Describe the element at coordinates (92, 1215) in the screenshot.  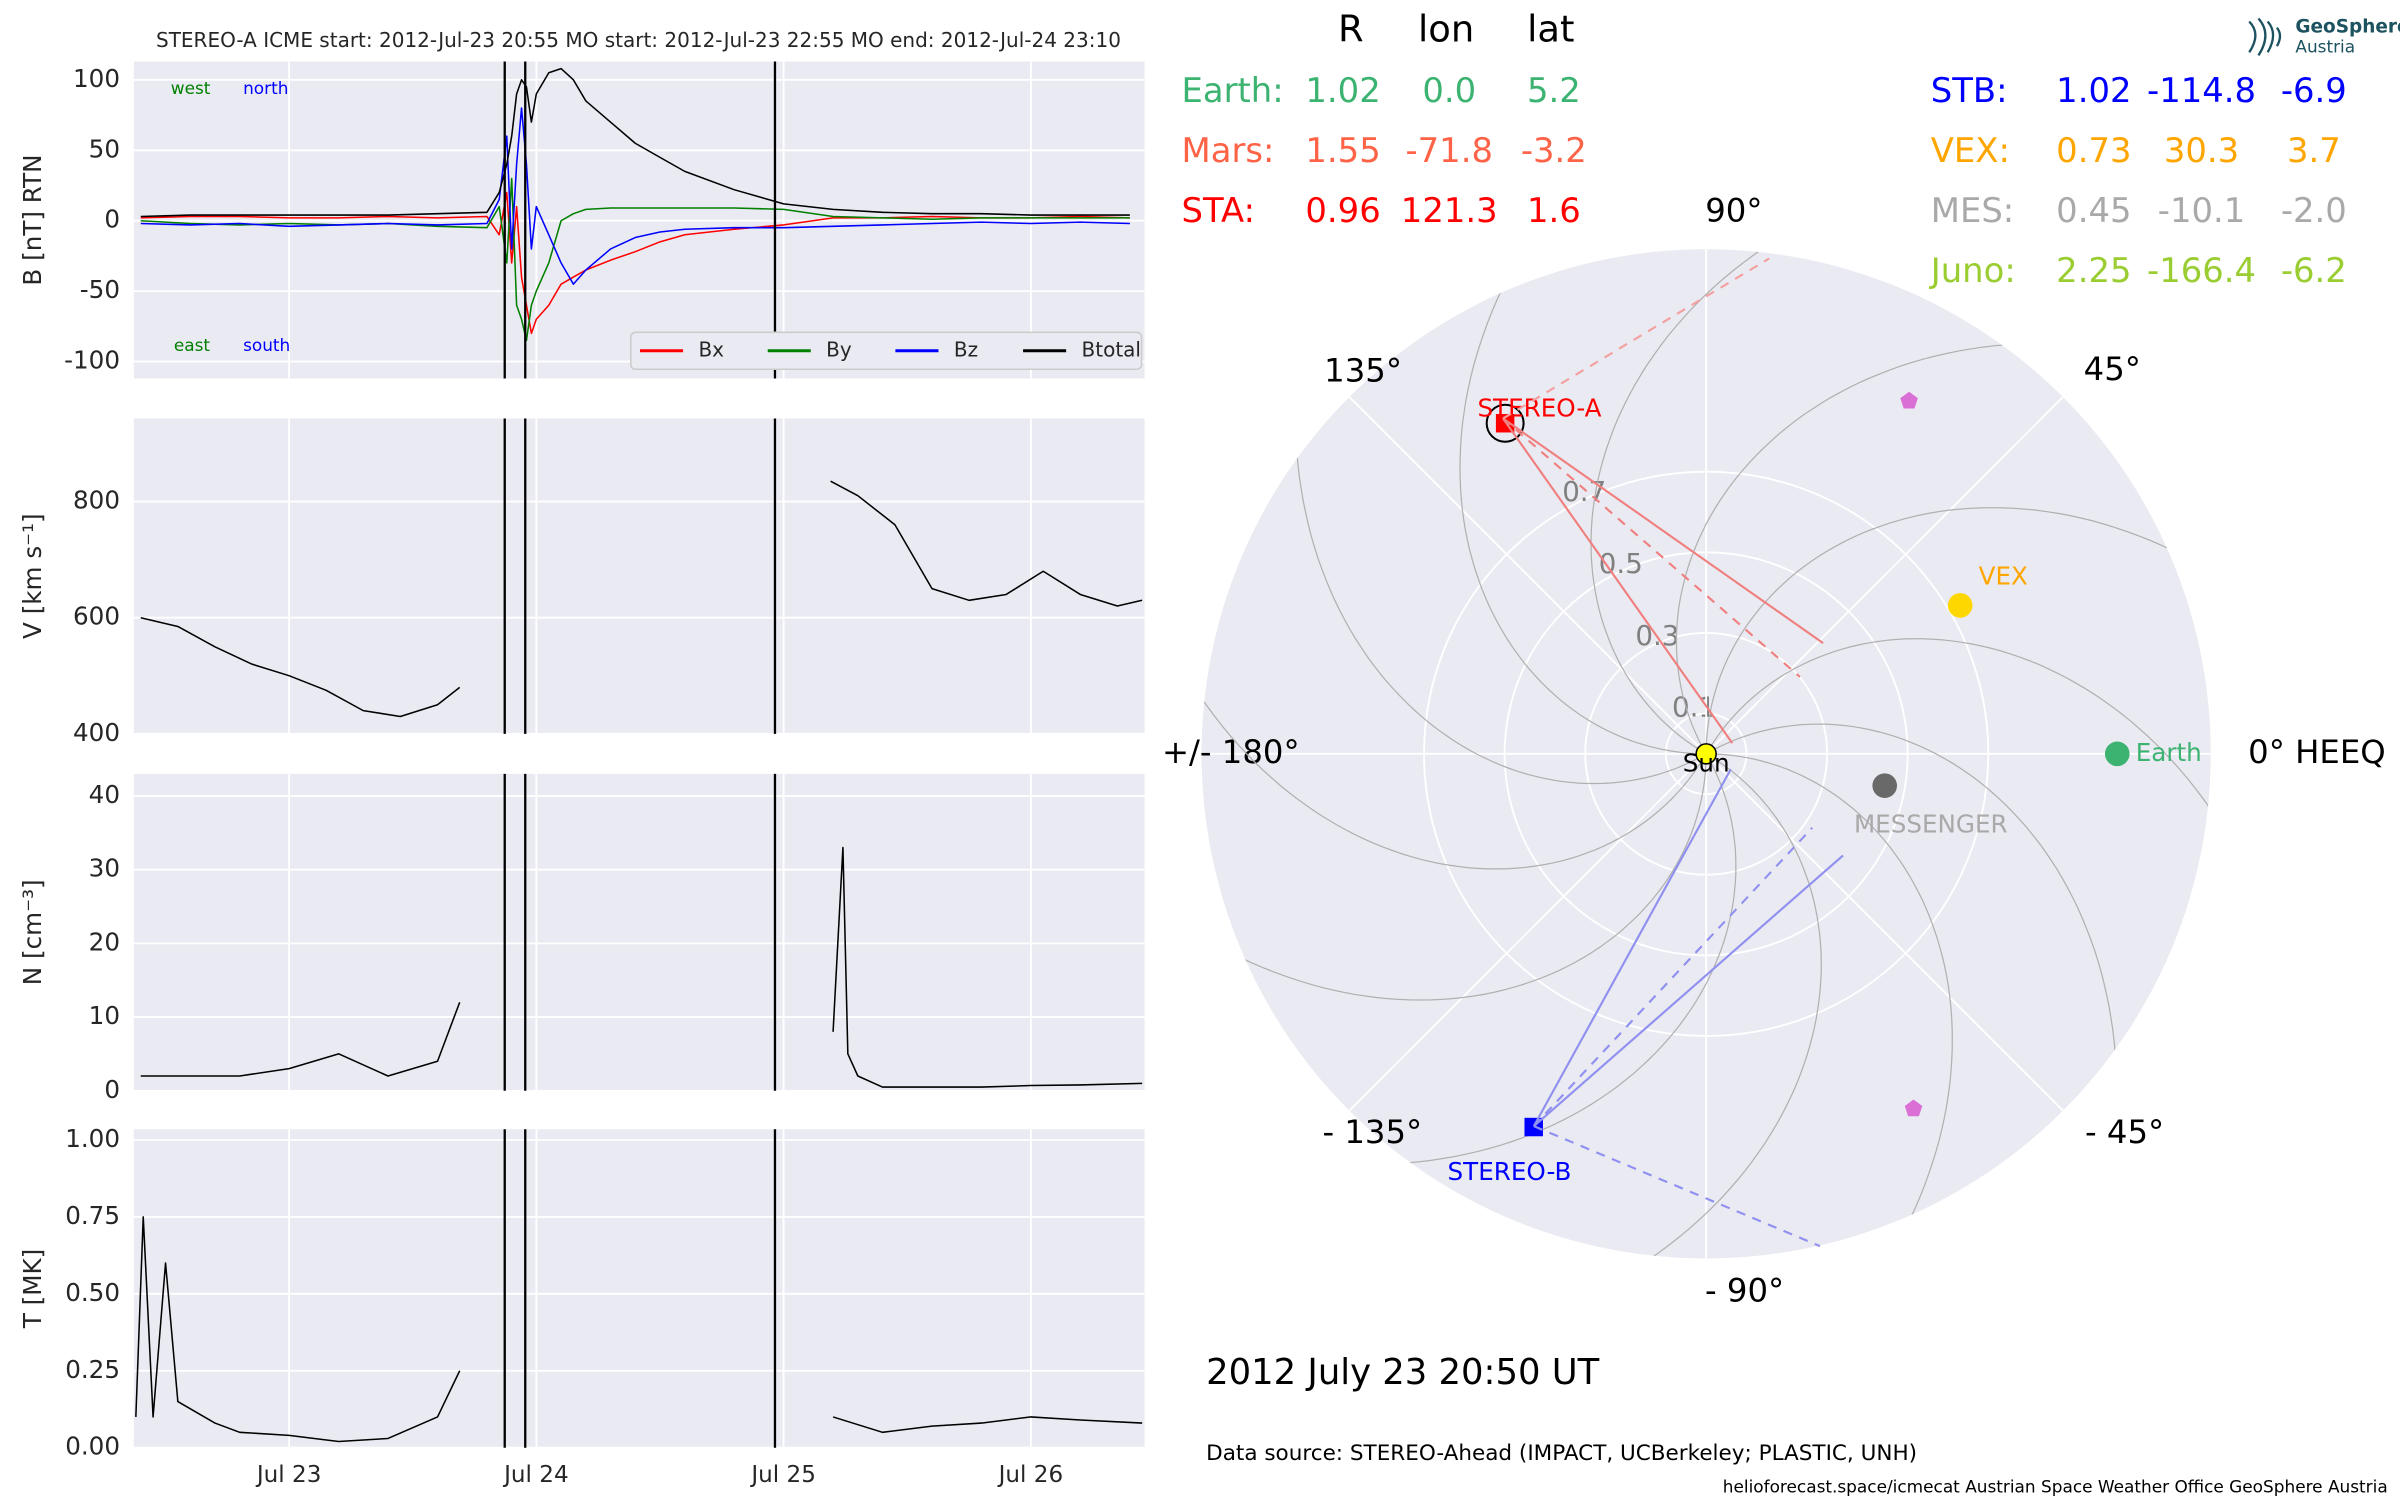
I see `y-tick-label: 0.75` at that location.